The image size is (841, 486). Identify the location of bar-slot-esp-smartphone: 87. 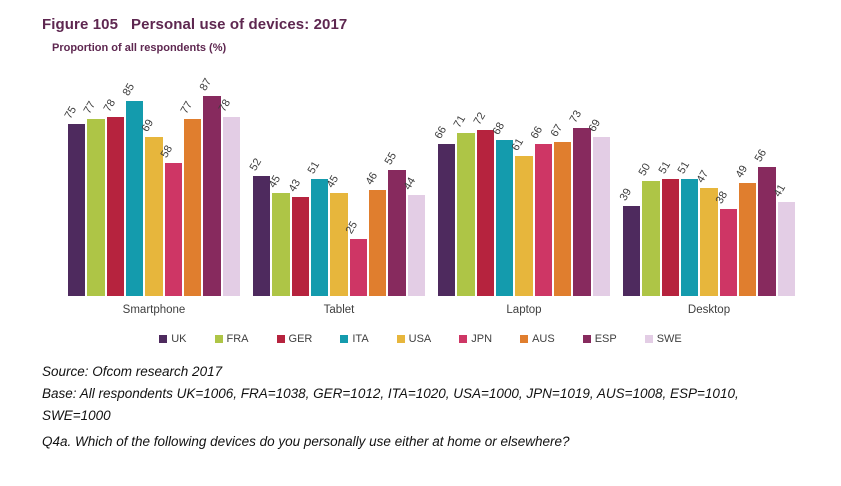
(209, 182).